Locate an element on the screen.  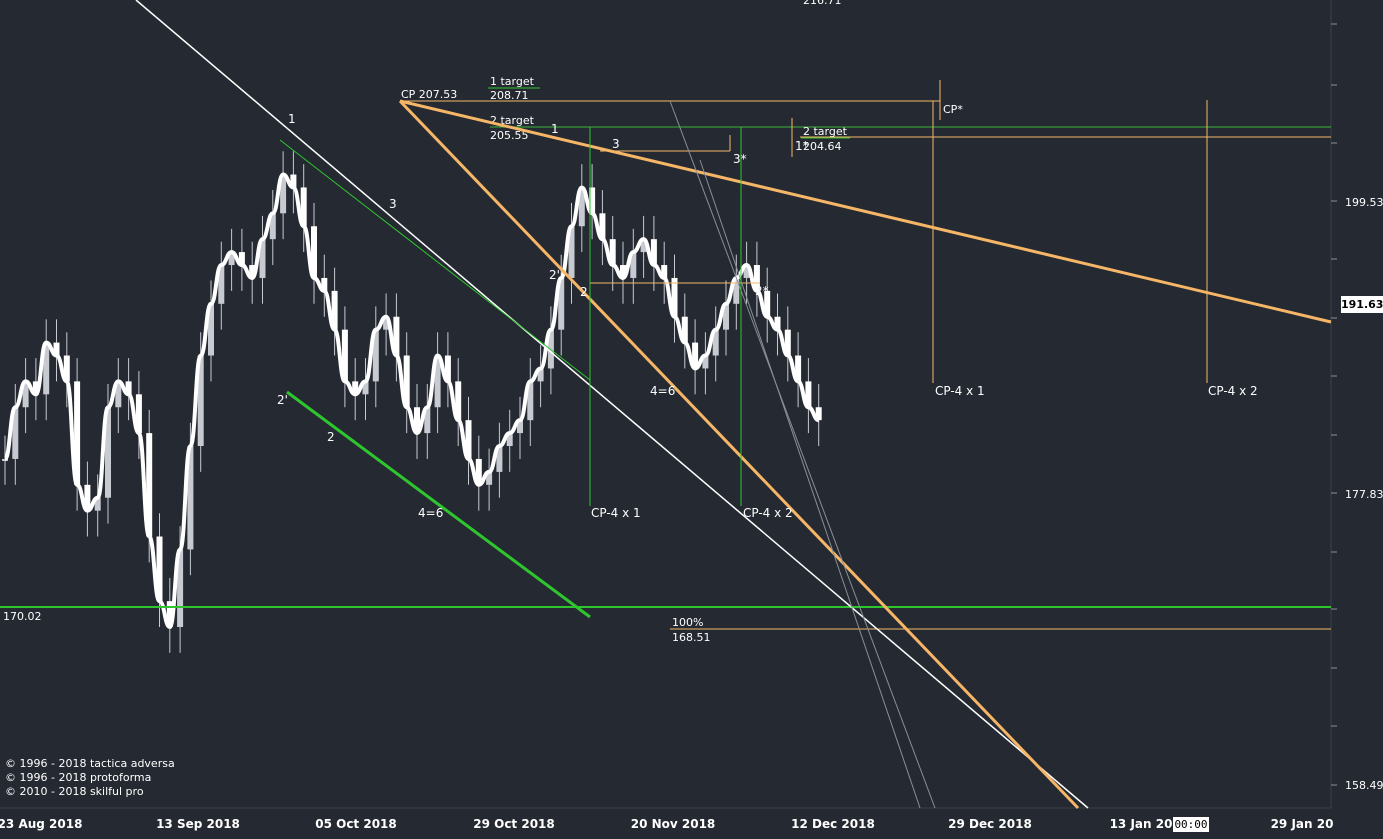
x-tick-label: 05 Oct 2018 is located at coordinates (356, 824).